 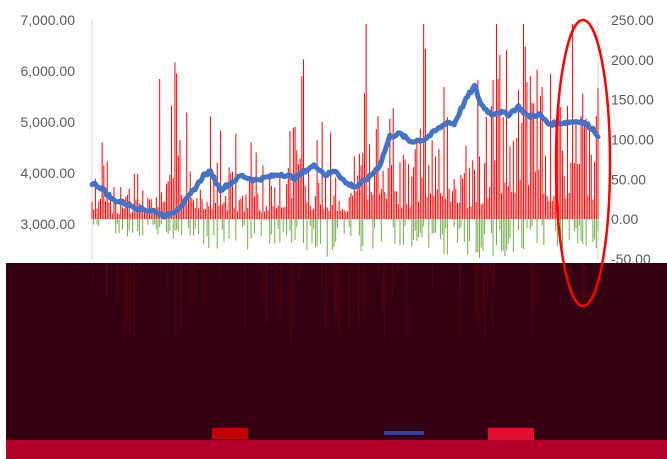 What do you see at coordinates (57, 135) in the screenshot?
I see `left-axis: 7,000.00 6,000.00 5,000.00 4,000.00 3,000.00` at bounding box center [57, 135].